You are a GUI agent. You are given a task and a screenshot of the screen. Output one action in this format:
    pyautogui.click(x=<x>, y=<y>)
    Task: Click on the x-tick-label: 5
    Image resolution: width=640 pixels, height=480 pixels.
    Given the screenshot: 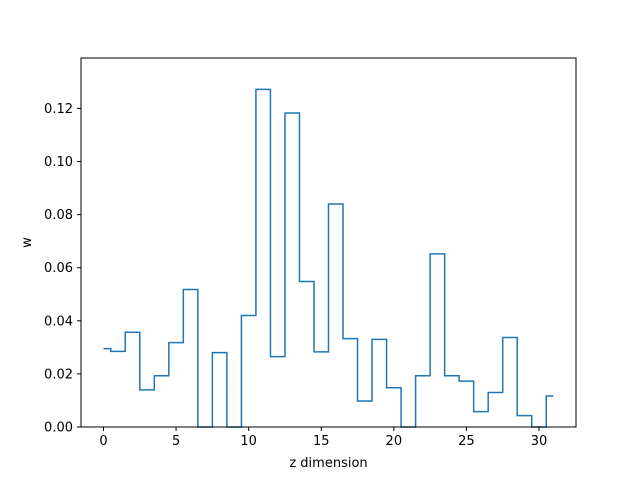 What is the action you would take?
    pyautogui.click(x=176, y=441)
    